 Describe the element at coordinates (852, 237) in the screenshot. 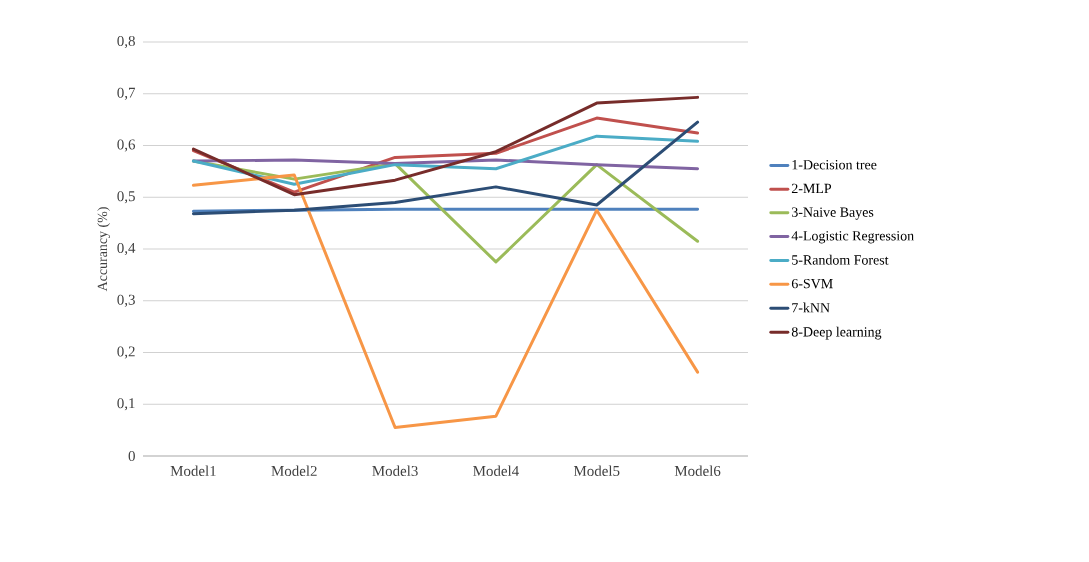

I see `legend-label: 4-Logistic Regression` at that location.